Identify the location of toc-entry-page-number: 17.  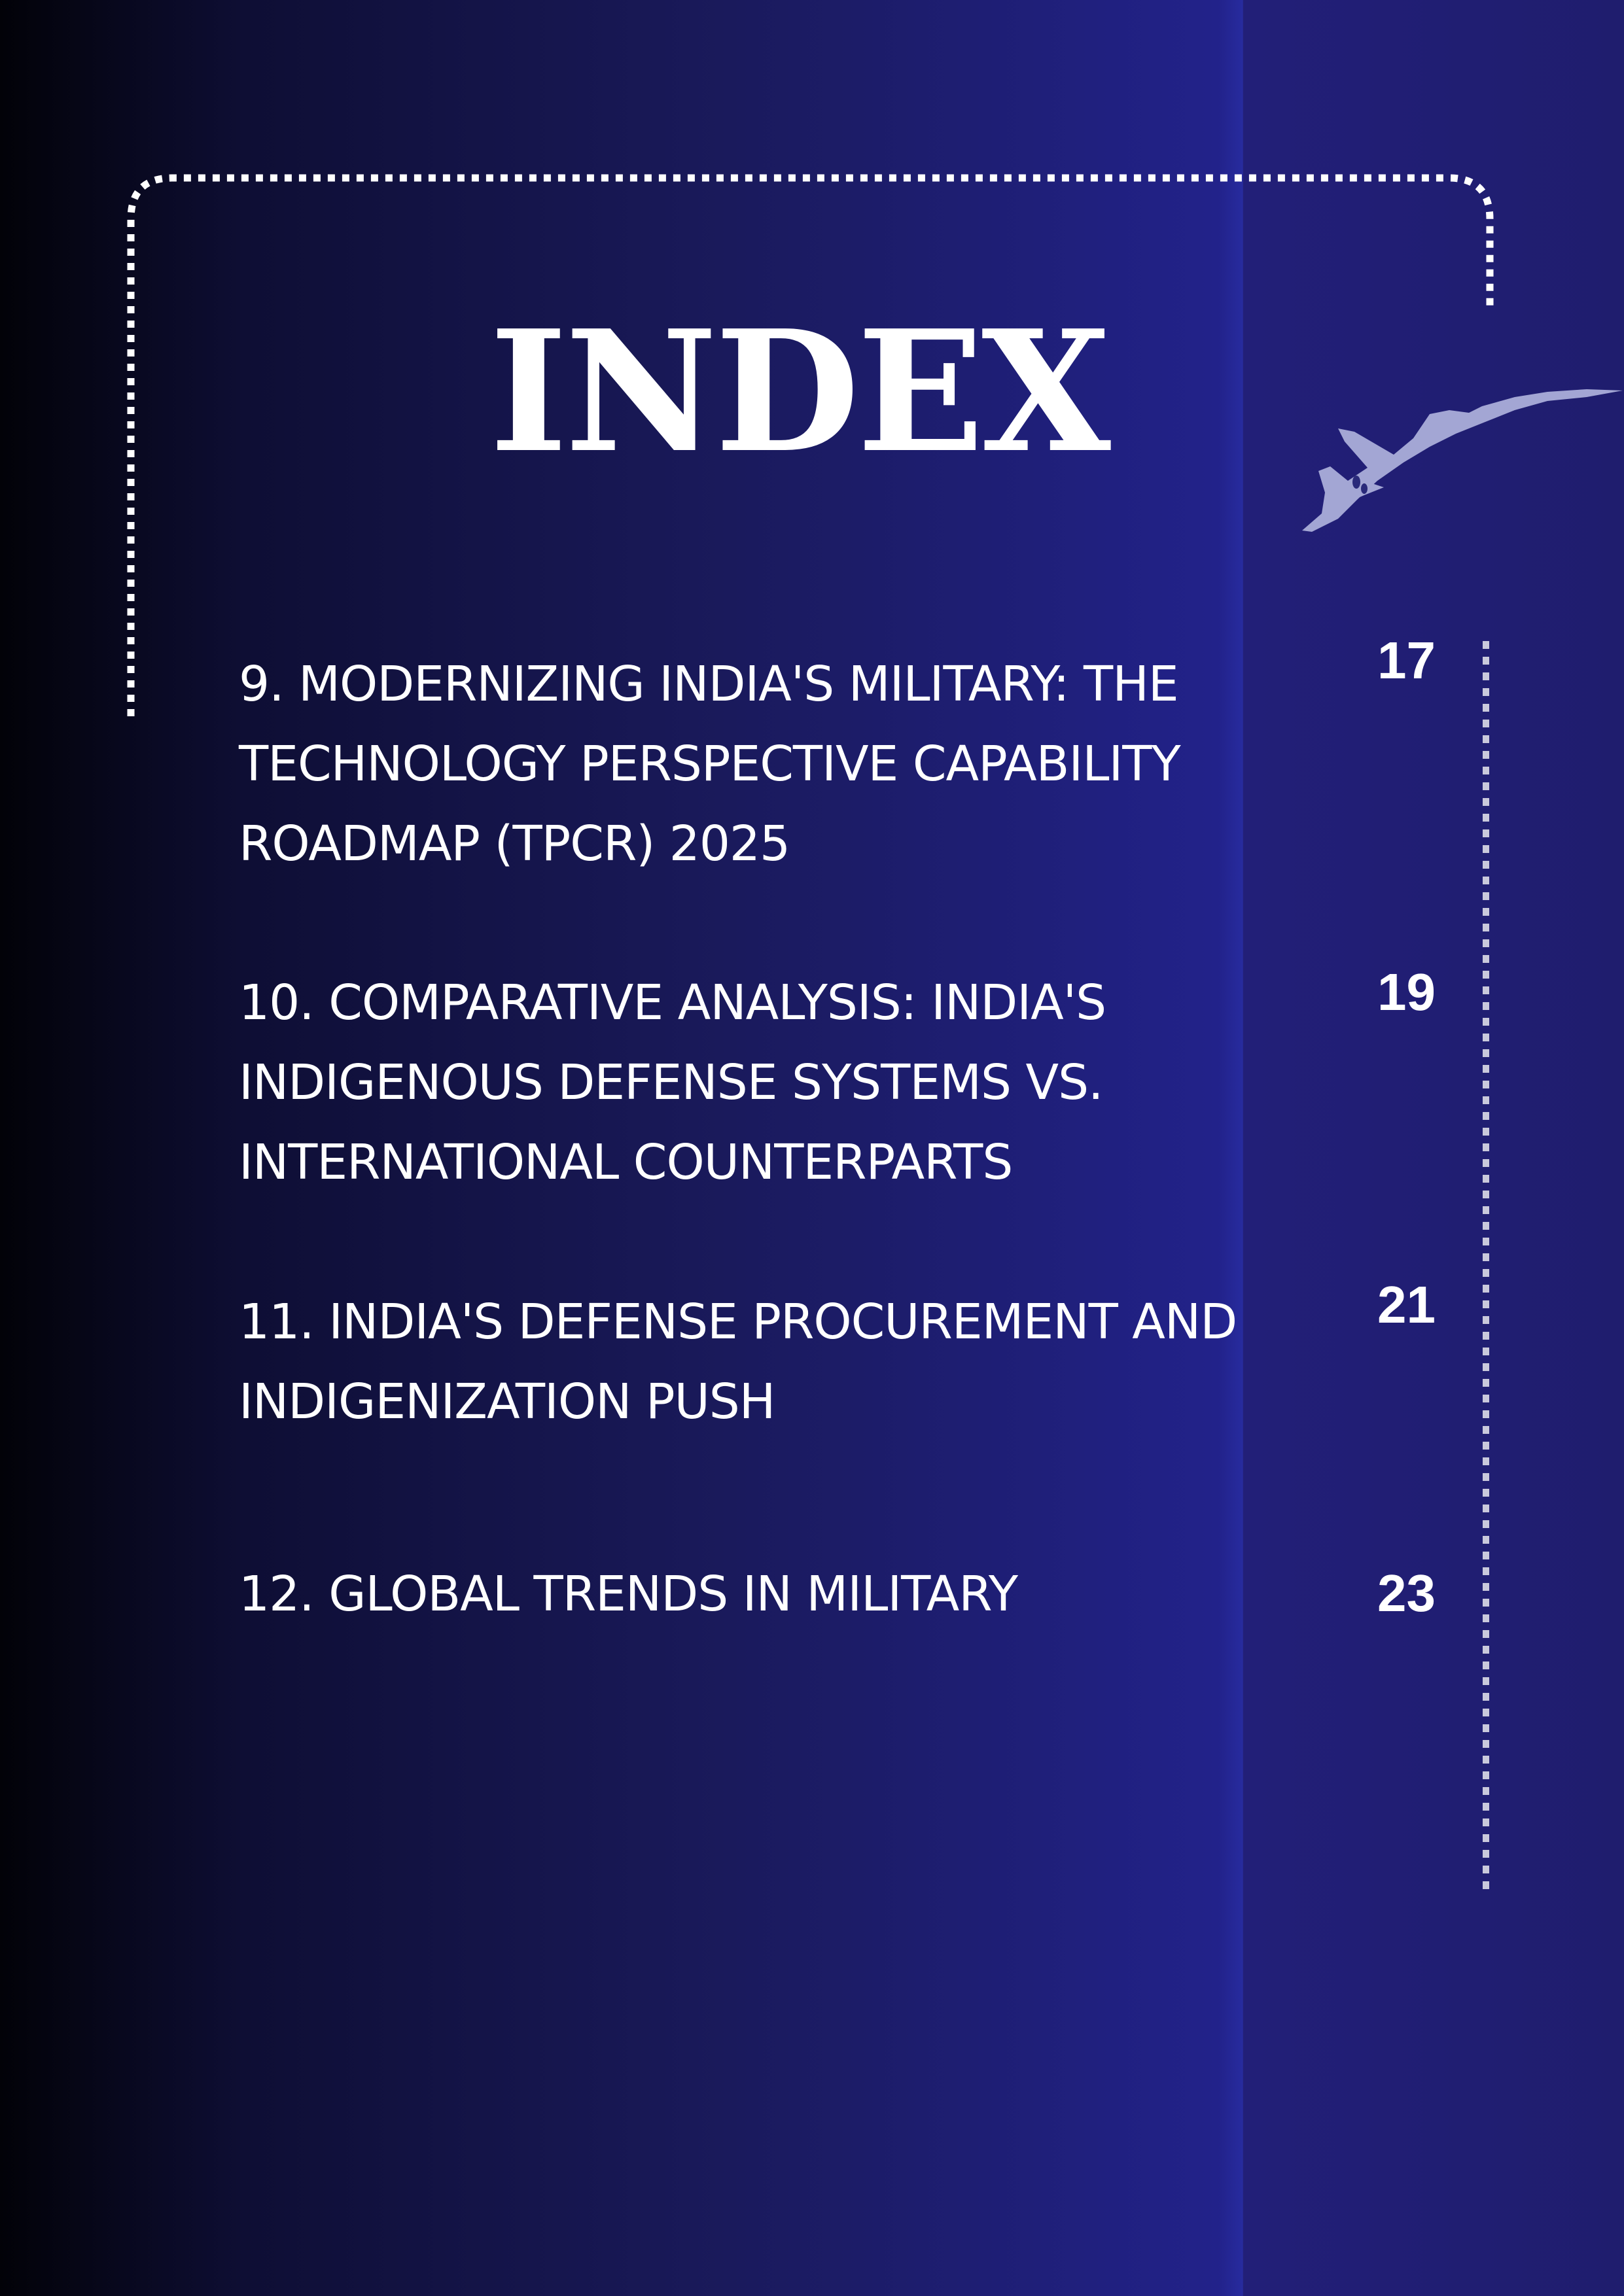
(1406, 660).